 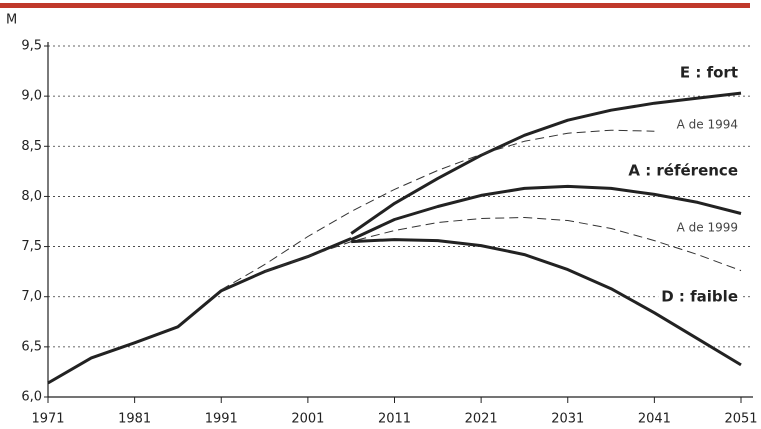 What do you see at coordinates (31, 96) in the screenshot?
I see `y-tick-label: 9,0` at bounding box center [31, 96].